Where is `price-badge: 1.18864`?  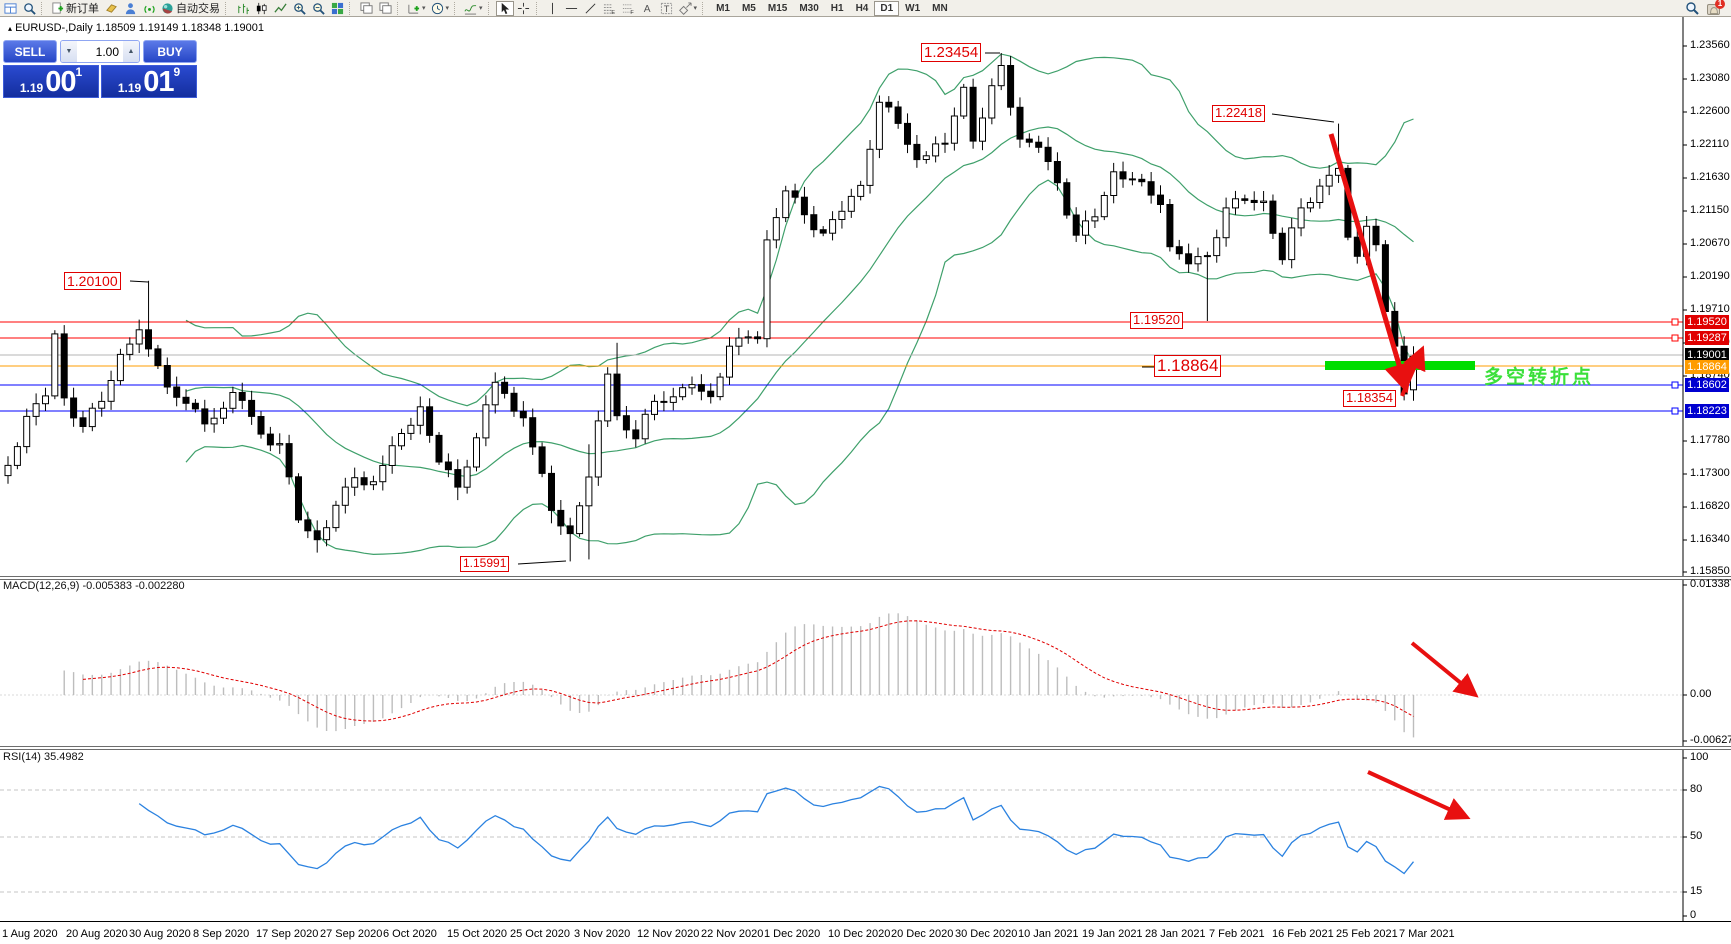 price-badge: 1.18864 is located at coordinates (1707, 367).